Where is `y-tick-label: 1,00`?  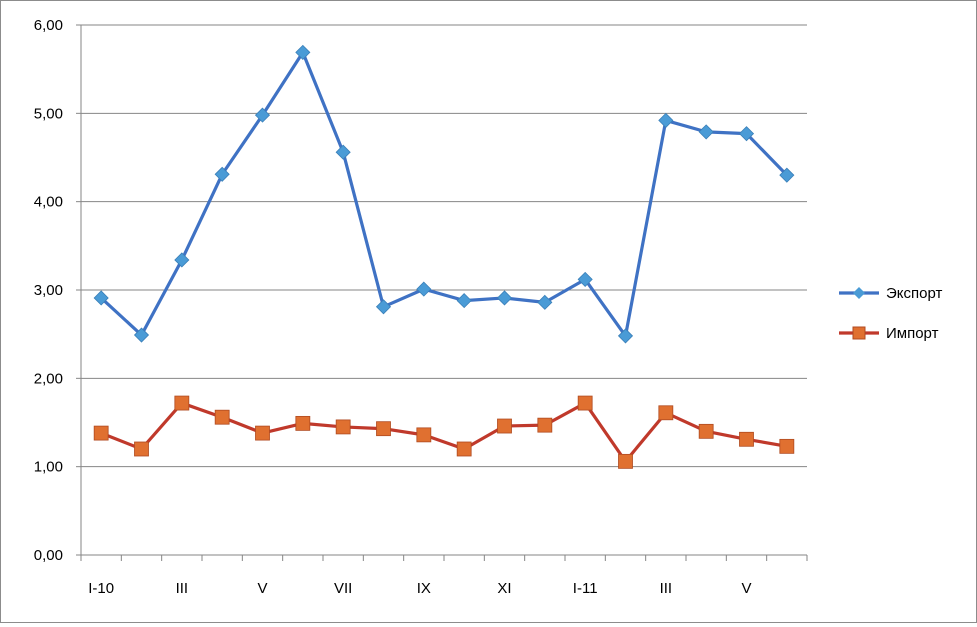
y-tick-label: 1,00 is located at coordinates (48, 467).